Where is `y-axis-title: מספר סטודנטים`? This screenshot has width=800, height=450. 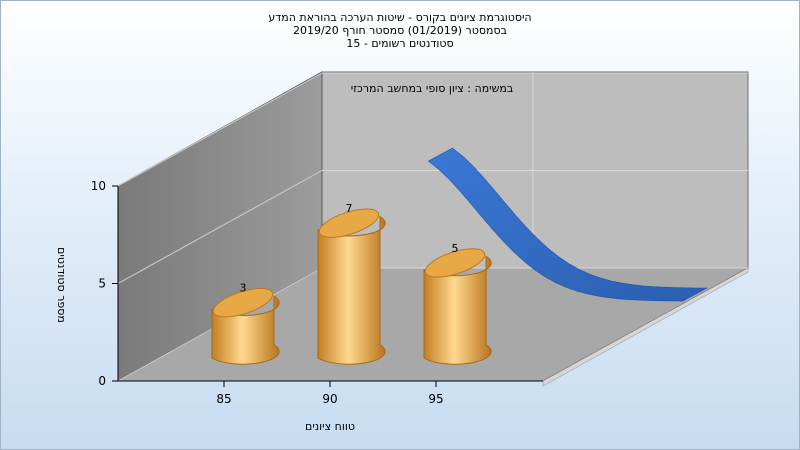 y-axis-title: מספר סטודנטים is located at coordinates (61, 285).